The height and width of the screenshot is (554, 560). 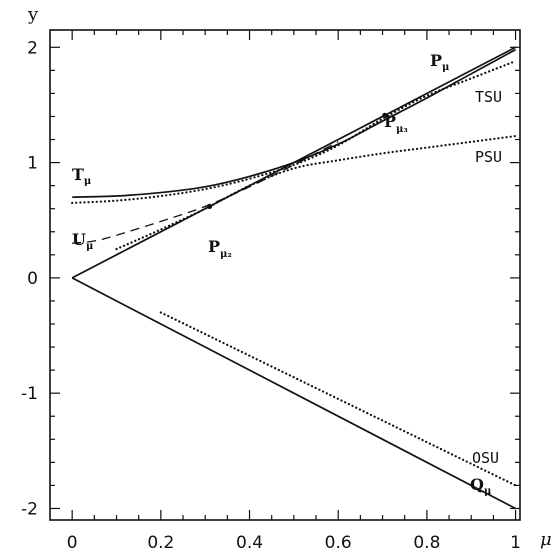 I want to click on label-q-mu: Qμ, so click(x=480, y=486).